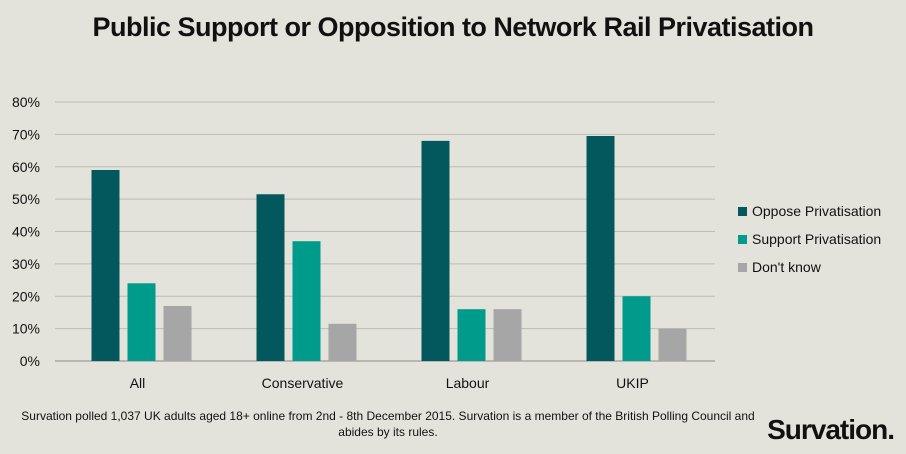 This screenshot has height=454, width=906. I want to click on legend-label: Oppose Privatisation, so click(816, 211).